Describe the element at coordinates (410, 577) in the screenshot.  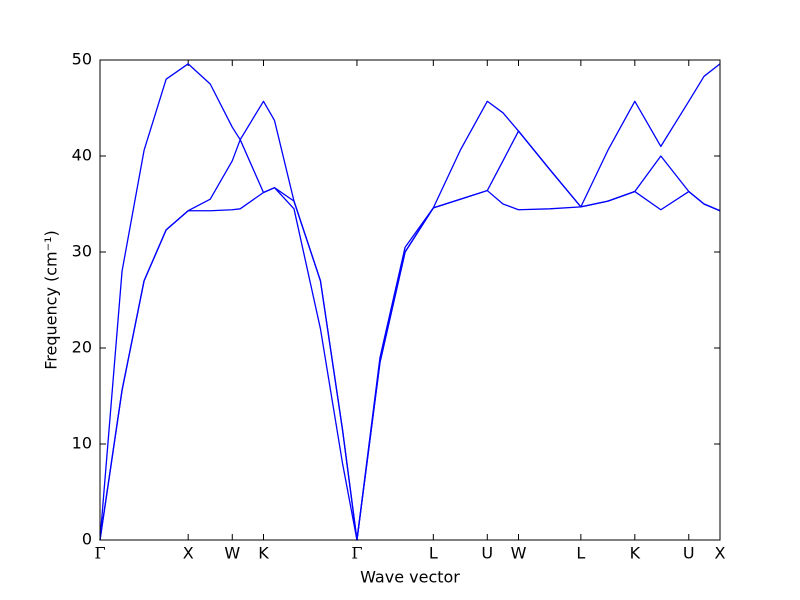
I see `x-axis-label: Wave vector` at that location.